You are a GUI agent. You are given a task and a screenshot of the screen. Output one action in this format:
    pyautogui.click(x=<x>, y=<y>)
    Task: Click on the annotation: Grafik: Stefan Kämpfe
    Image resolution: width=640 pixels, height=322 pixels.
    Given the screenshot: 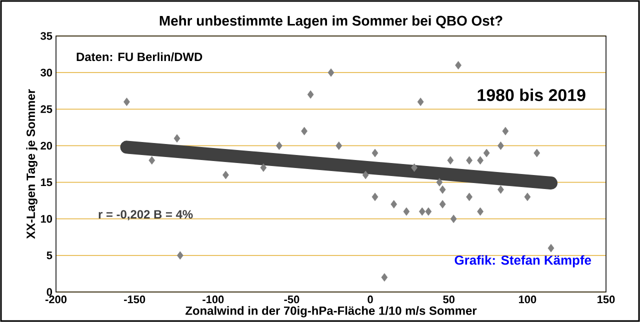 What is the action you would take?
    pyautogui.click(x=523, y=261)
    